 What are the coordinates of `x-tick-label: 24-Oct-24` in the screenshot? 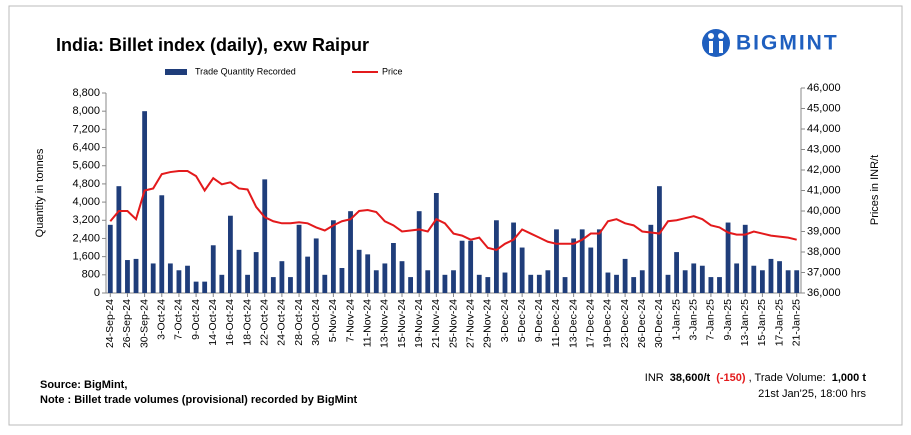 It's located at (282, 322).